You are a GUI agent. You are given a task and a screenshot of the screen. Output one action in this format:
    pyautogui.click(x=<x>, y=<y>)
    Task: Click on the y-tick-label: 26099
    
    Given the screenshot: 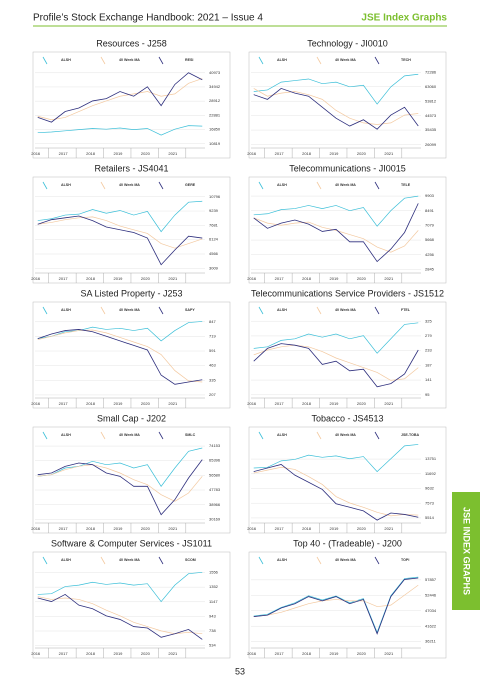 What is the action you would take?
    pyautogui.click(x=431, y=144)
    